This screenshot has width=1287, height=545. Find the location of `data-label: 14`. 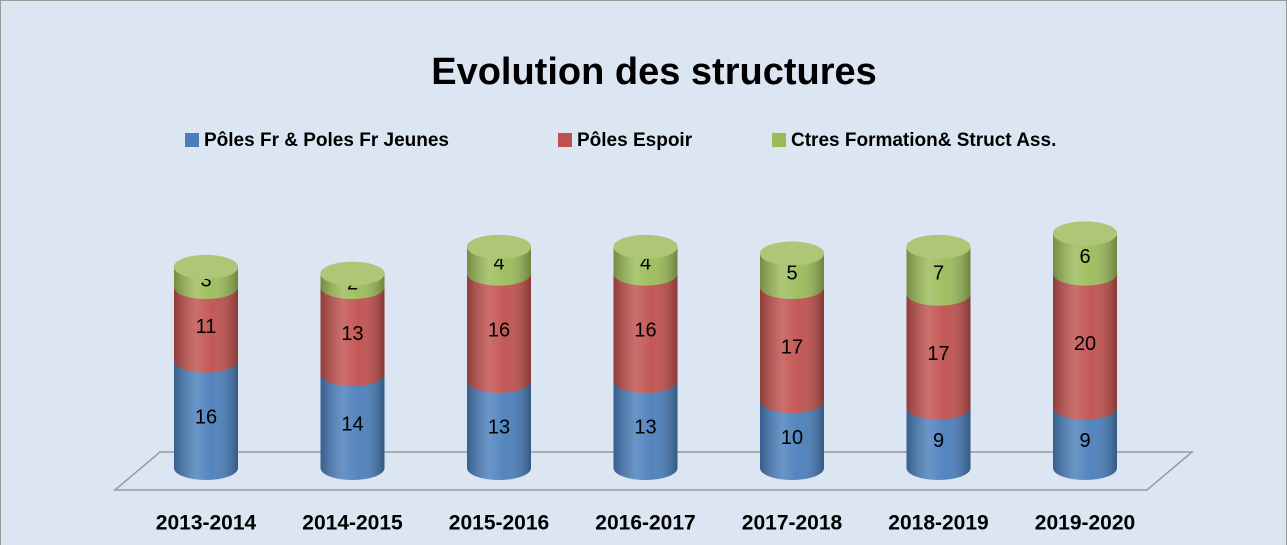

data-label: 14 is located at coordinates (352, 424).